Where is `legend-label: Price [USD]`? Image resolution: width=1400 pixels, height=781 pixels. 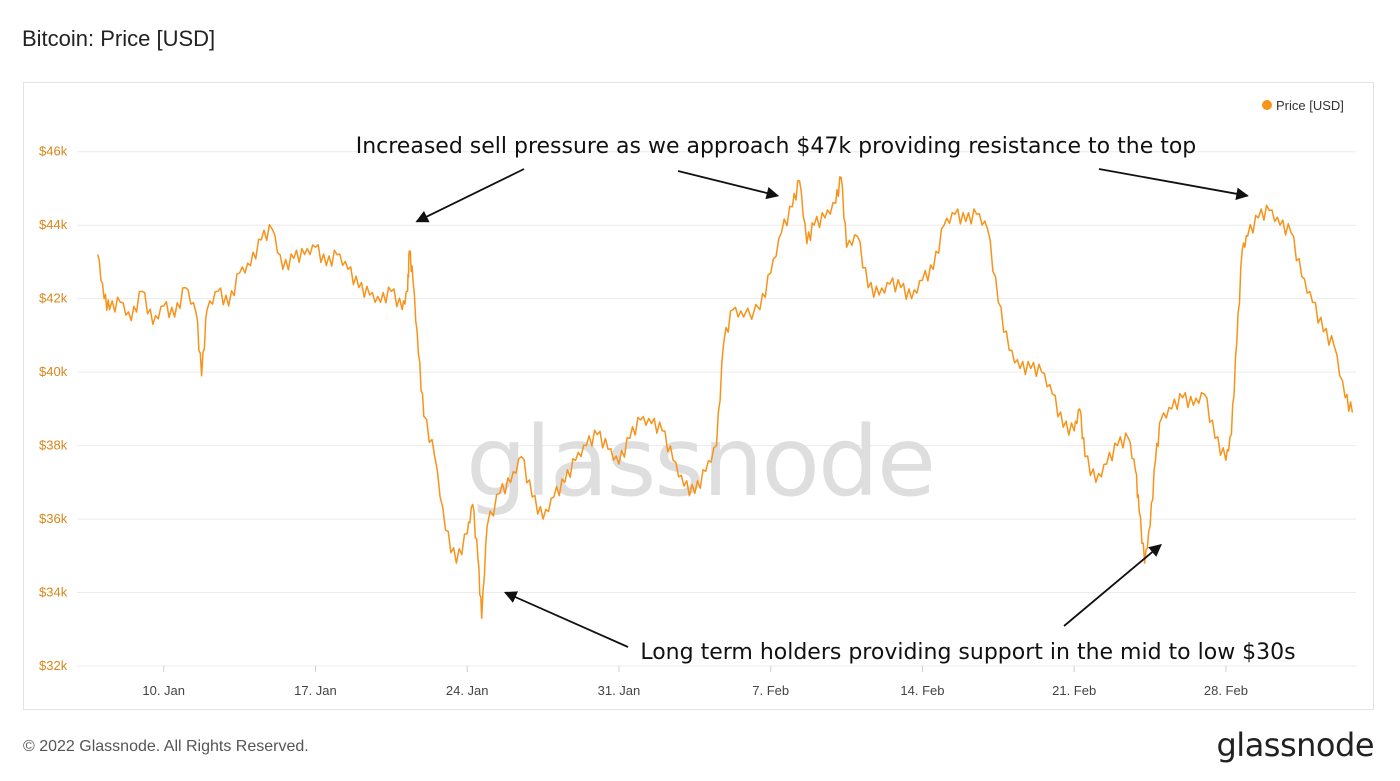
legend-label: Price [USD] is located at coordinates (1310, 105).